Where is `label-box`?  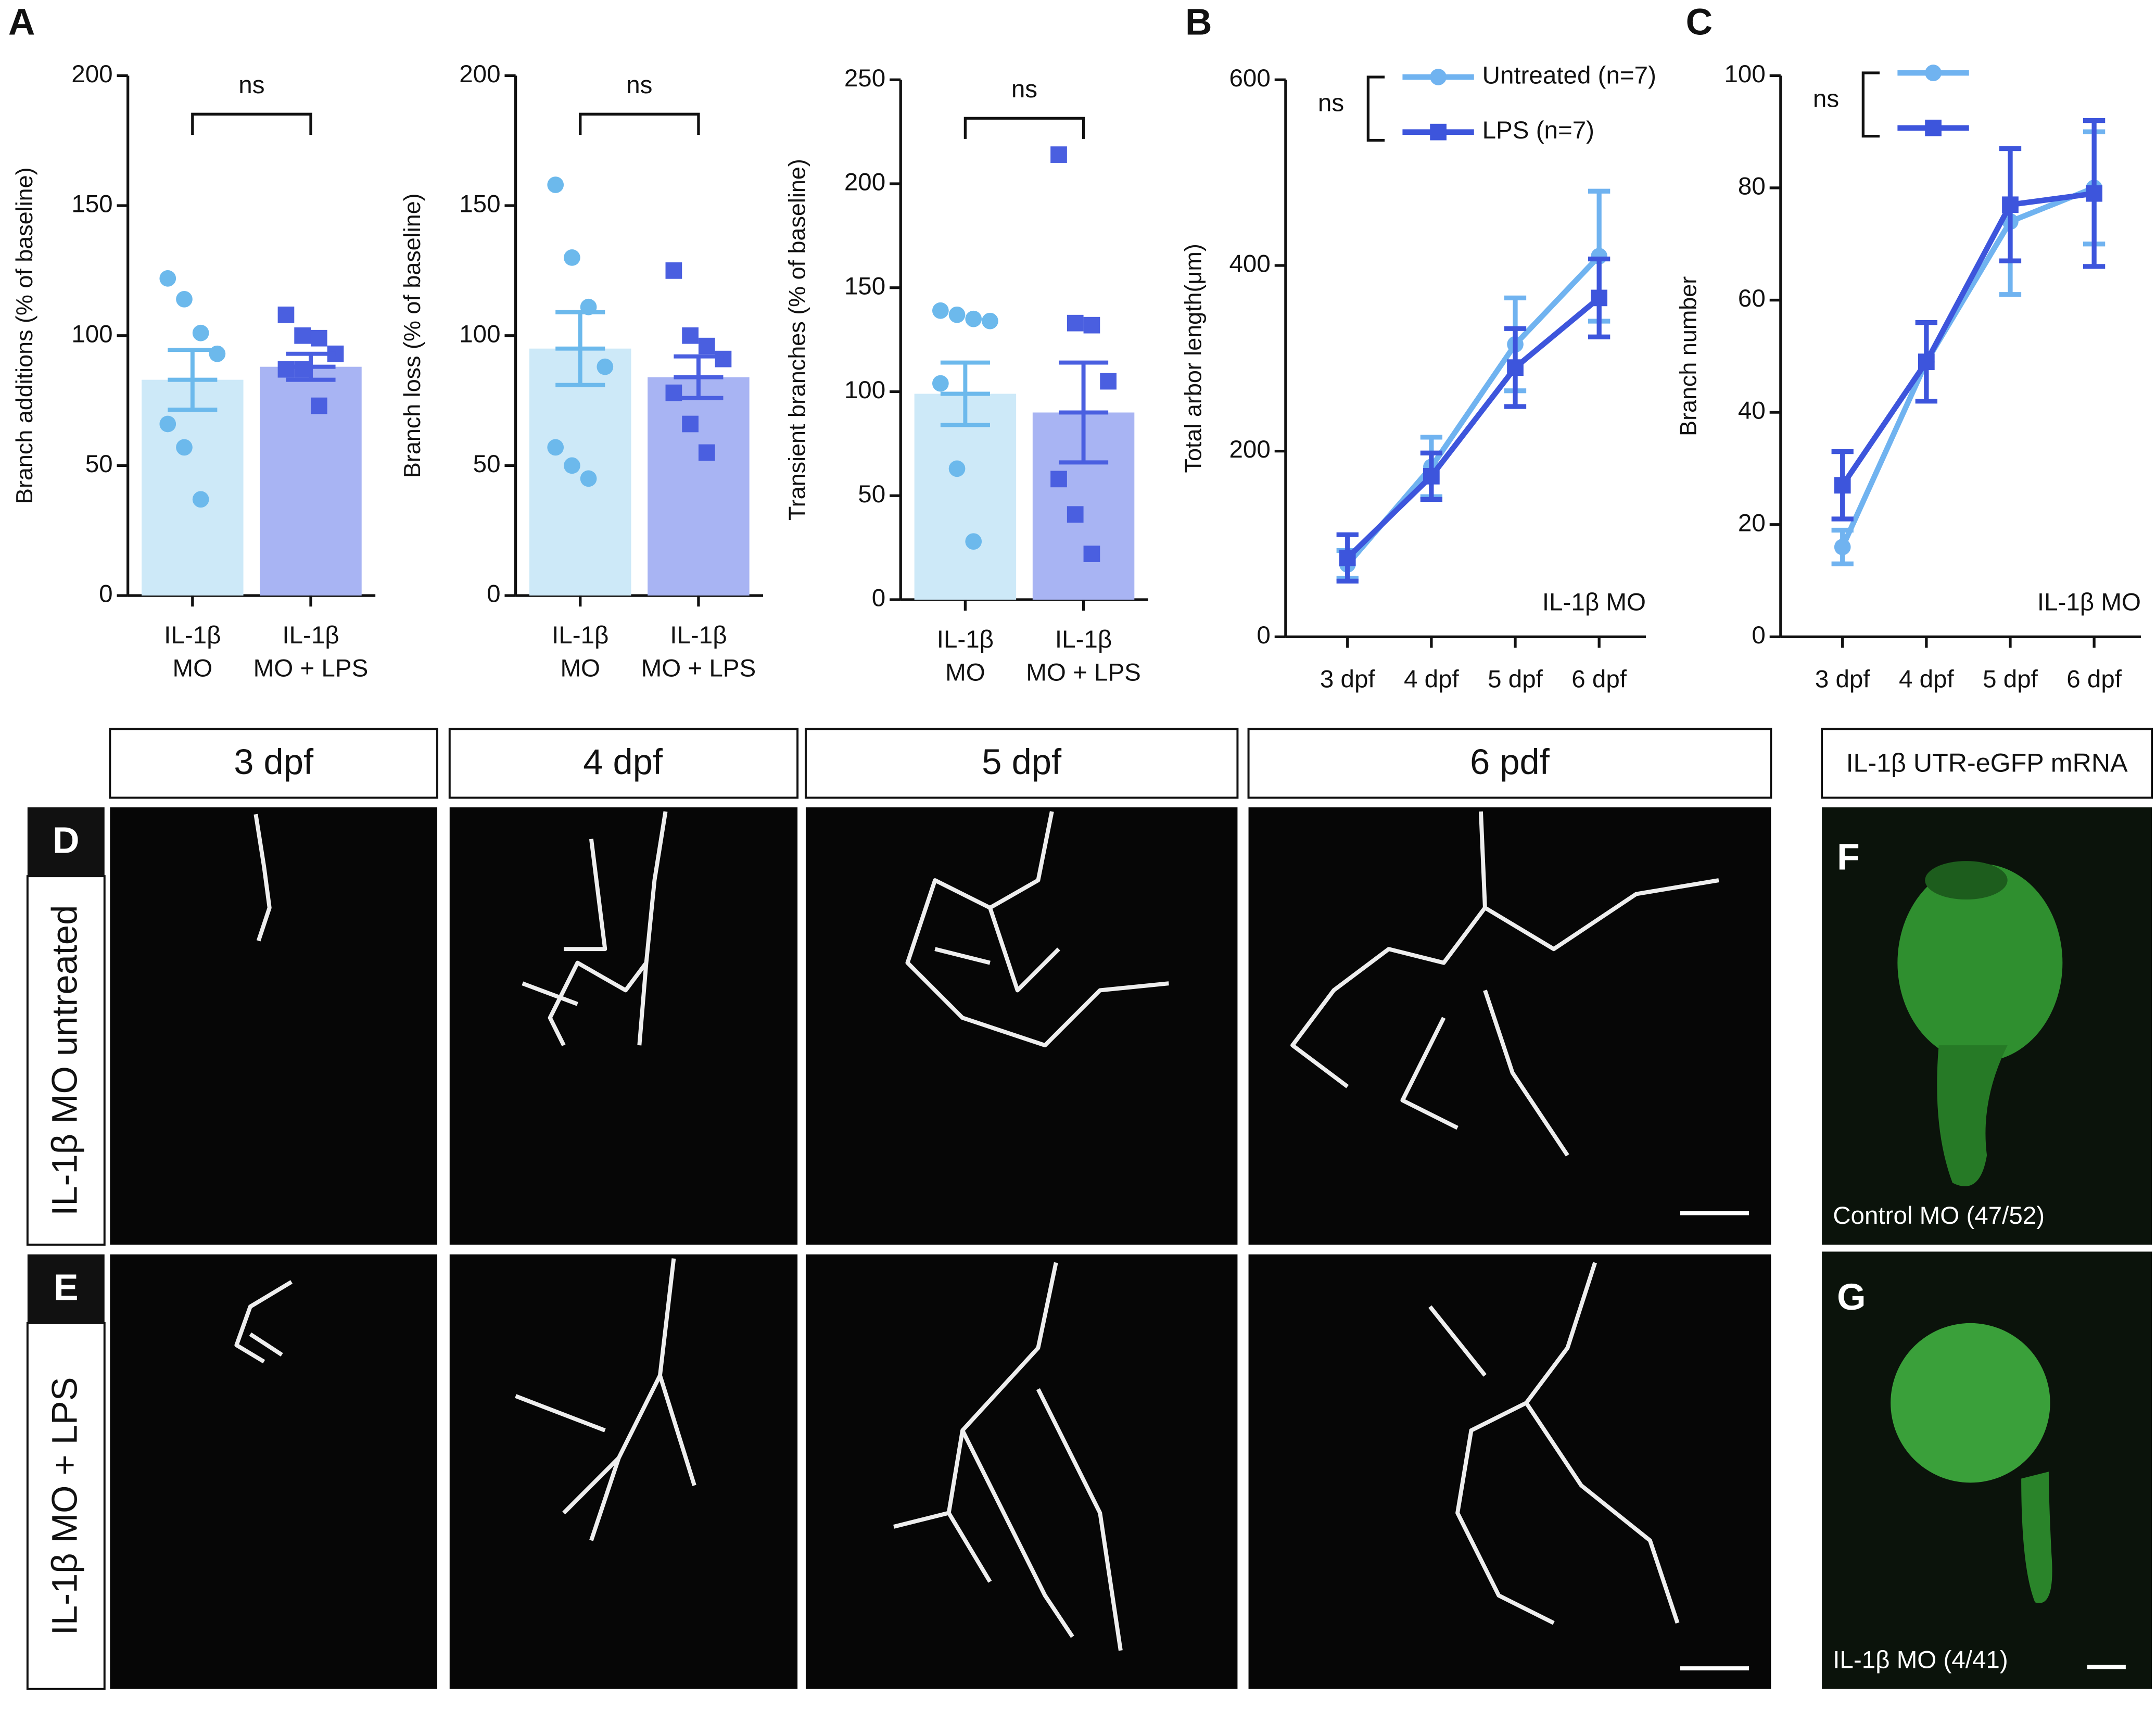
label-box is located at coordinates (66, 842).